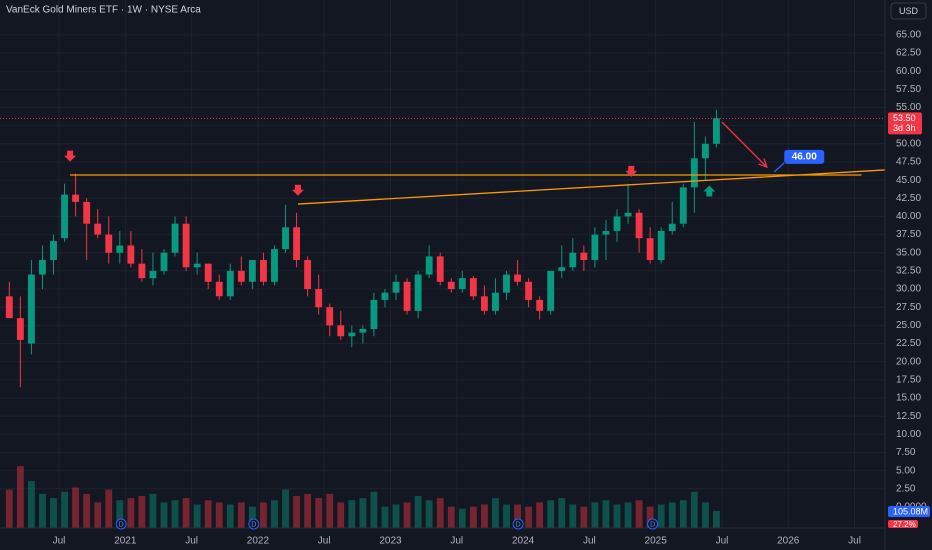  What do you see at coordinates (908, 416) in the screenshot?
I see `y-tick-label: 12.50` at bounding box center [908, 416].